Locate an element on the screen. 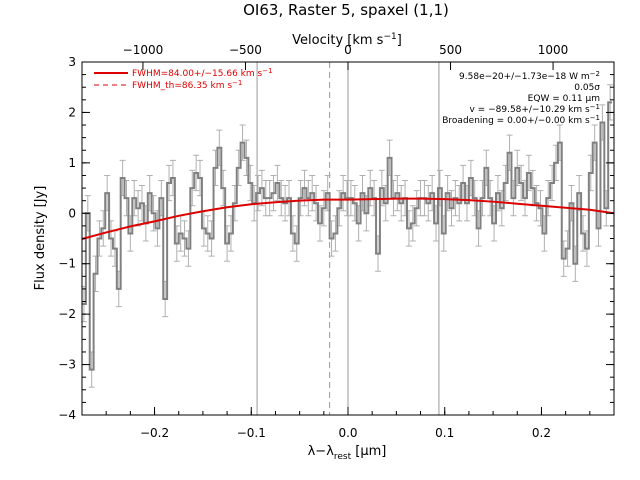 The height and width of the screenshot is (480, 640). y-tick-label-1: −3 is located at coordinates (67, 365).